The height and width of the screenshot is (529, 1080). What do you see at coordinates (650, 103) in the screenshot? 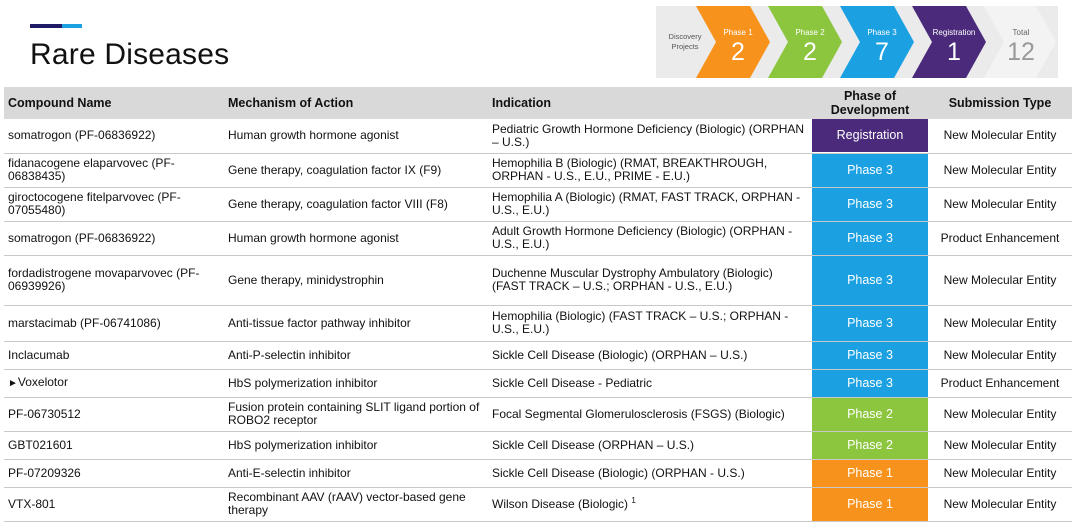
I see `header-indication: Indication` at bounding box center [650, 103].